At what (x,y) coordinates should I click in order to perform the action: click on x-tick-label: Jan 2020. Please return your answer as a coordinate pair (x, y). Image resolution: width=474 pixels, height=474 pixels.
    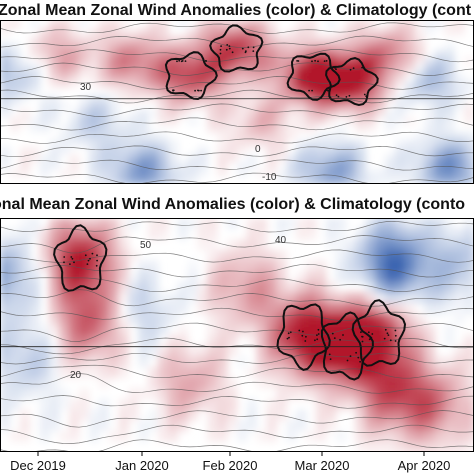
    Looking at the image, I should click on (142, 465).